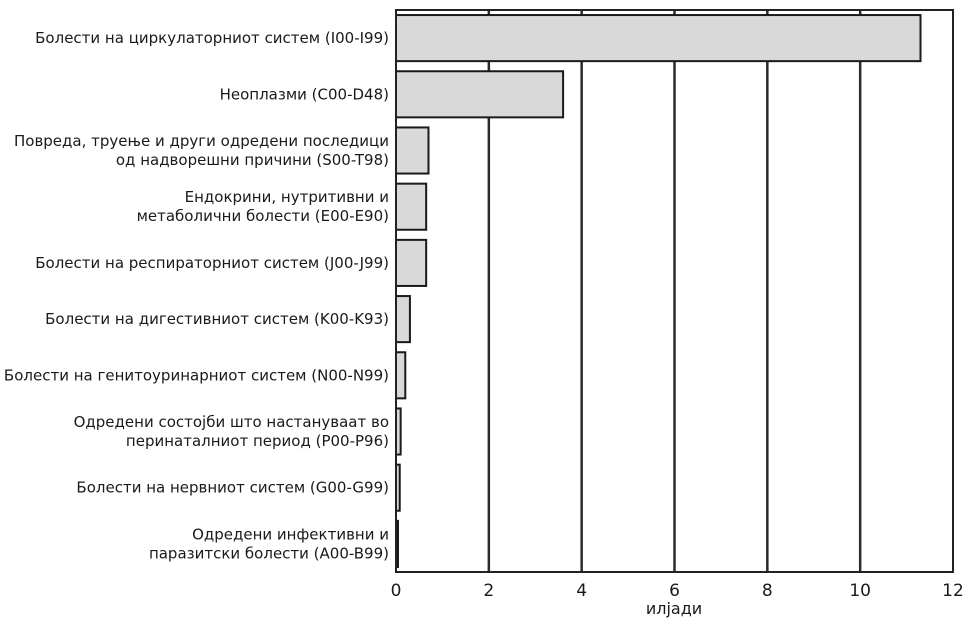 The height and width of the screenshot is (627, 970). I want to click on x-tick-label: 12, so click(953, 591).